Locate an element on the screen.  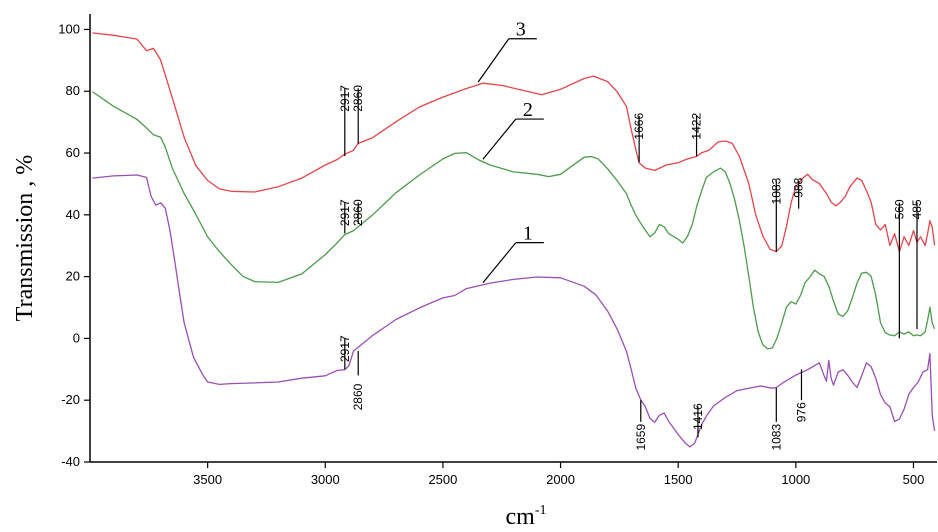
curve-labels: 3 2 1 is located at coordinates (510, 151).